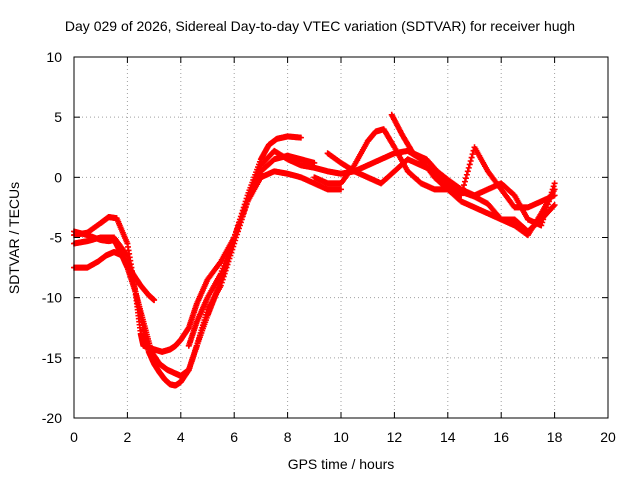 The width and height of the screenshot is (640, 480). Describe the element at coordinates (181, 437) in the screenshot. I see `x-tick-label: 4` at that location.